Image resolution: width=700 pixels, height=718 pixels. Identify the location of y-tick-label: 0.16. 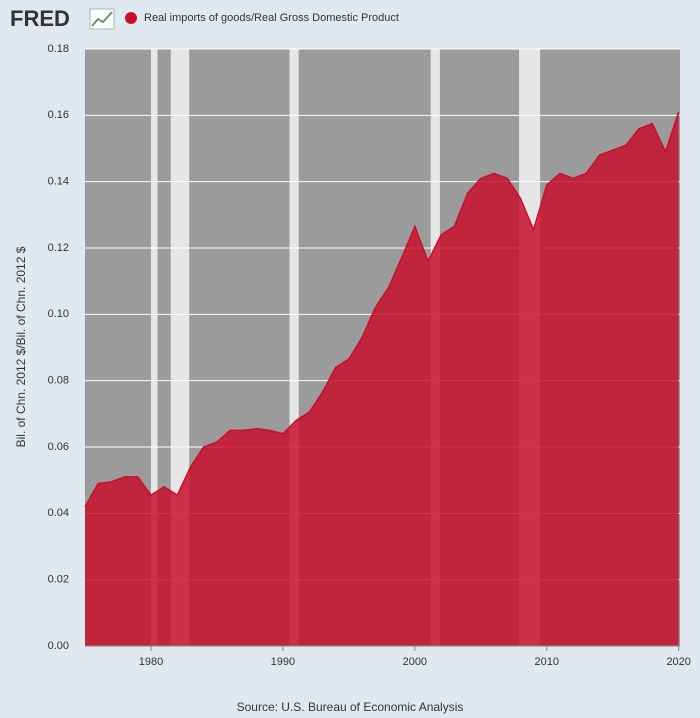
(58, 115).